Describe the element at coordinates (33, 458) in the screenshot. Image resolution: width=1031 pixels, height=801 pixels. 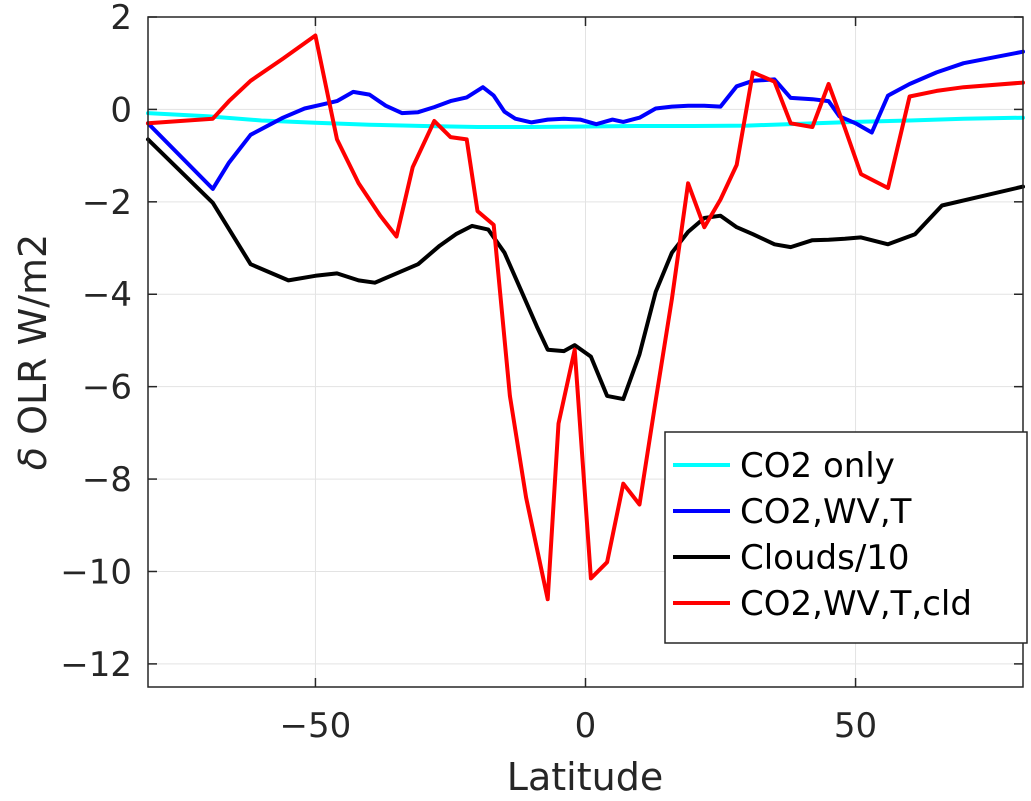
I see `y-axis-title-symbol: δ` at that location.